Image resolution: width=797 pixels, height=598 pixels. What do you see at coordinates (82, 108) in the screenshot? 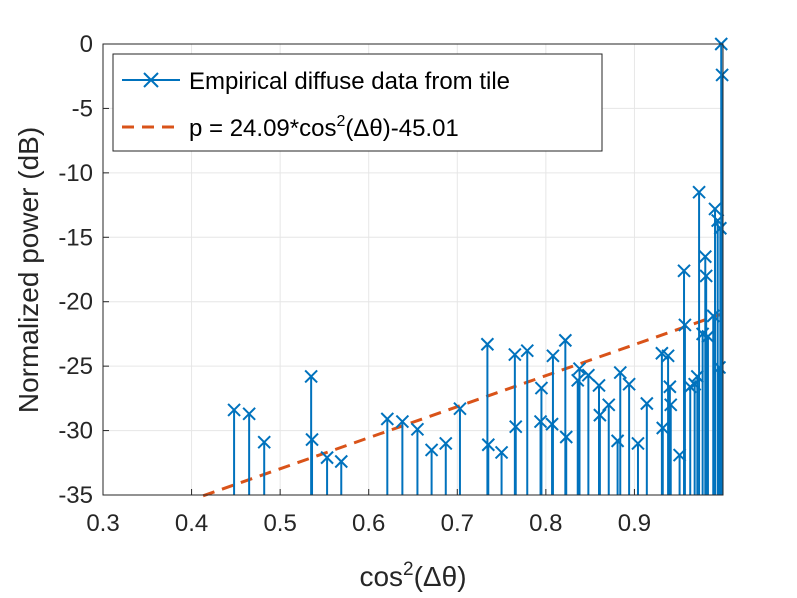
I see `y-tick-label: -5` at bounding box center [82, 108].